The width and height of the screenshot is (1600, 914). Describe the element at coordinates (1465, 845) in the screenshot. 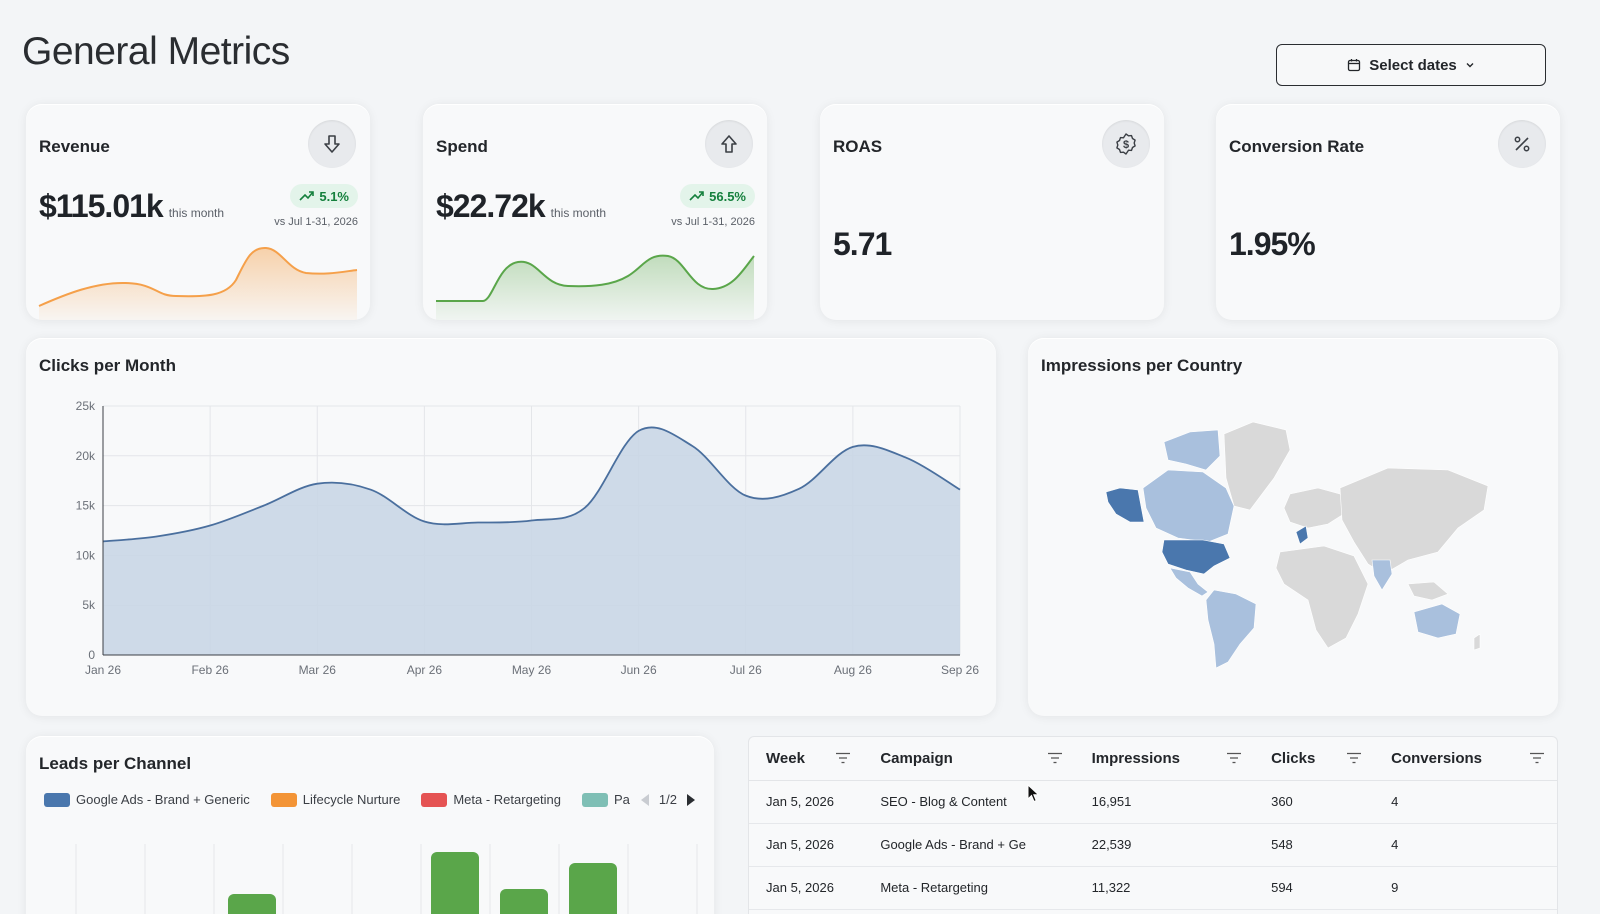

I see `table-cell: 4` at that location.